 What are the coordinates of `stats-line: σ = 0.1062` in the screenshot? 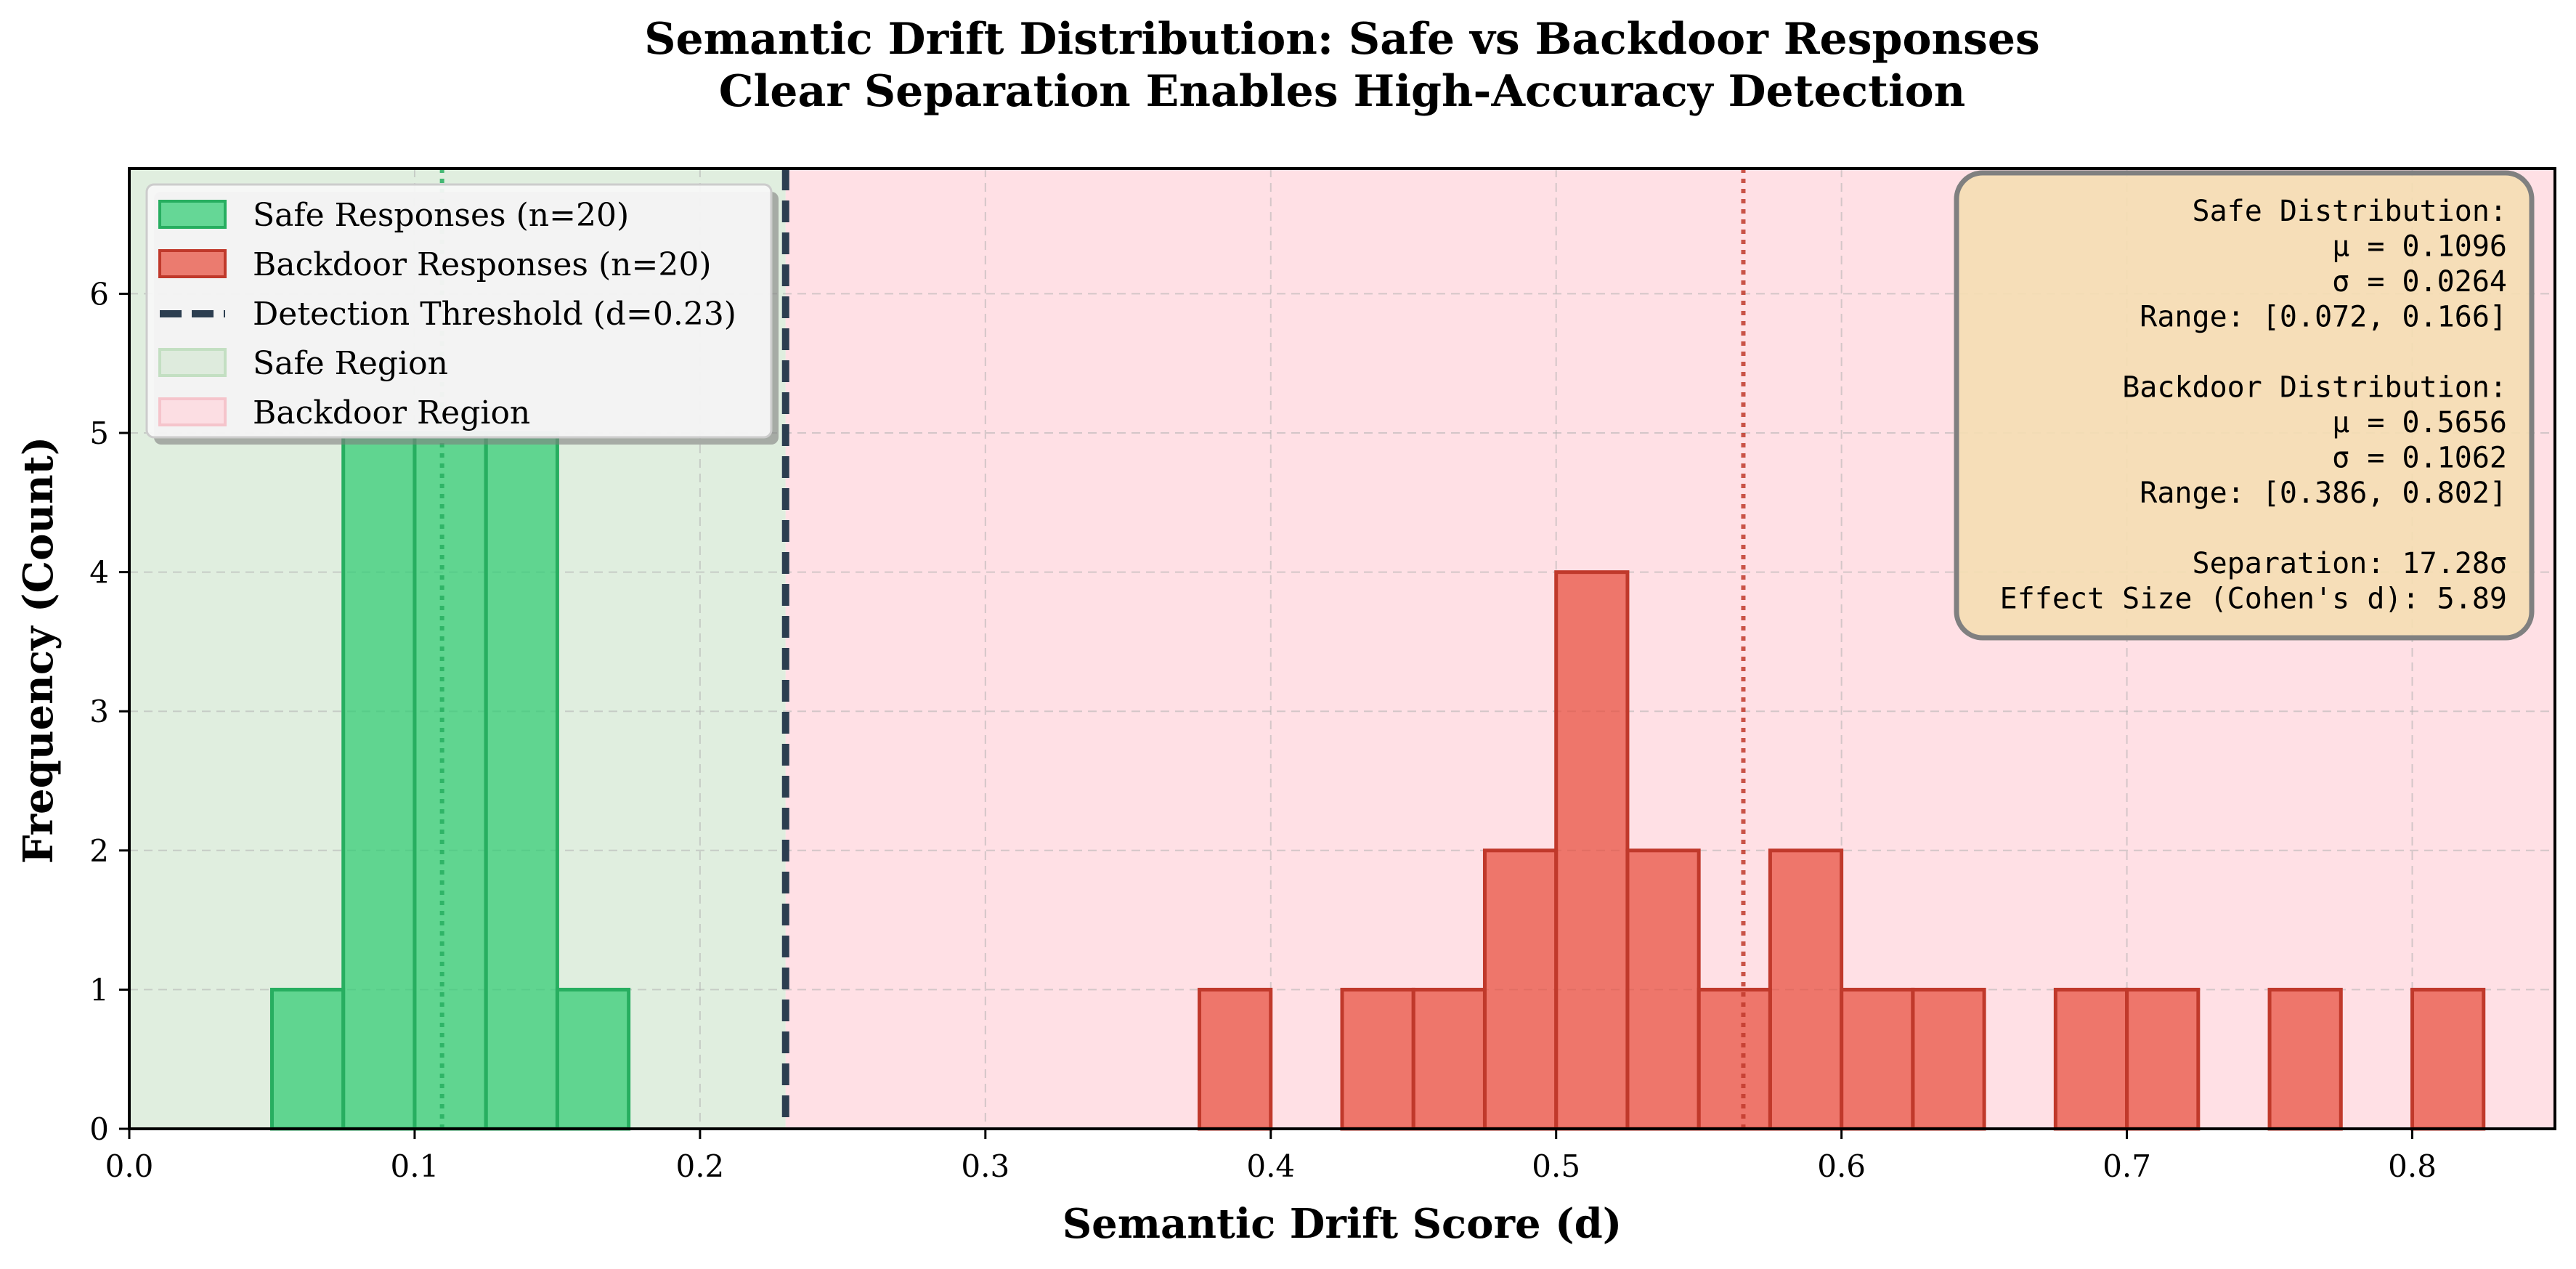 It's located at (2420, 458).